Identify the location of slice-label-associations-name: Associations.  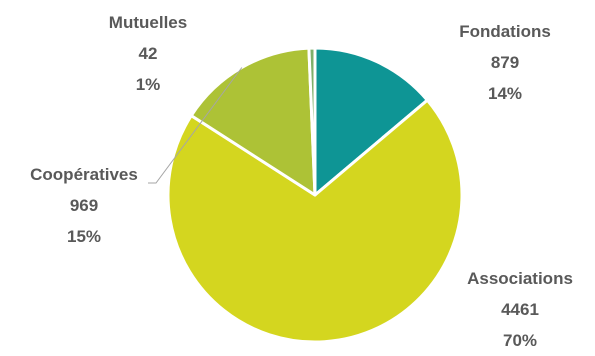
(520, 278).